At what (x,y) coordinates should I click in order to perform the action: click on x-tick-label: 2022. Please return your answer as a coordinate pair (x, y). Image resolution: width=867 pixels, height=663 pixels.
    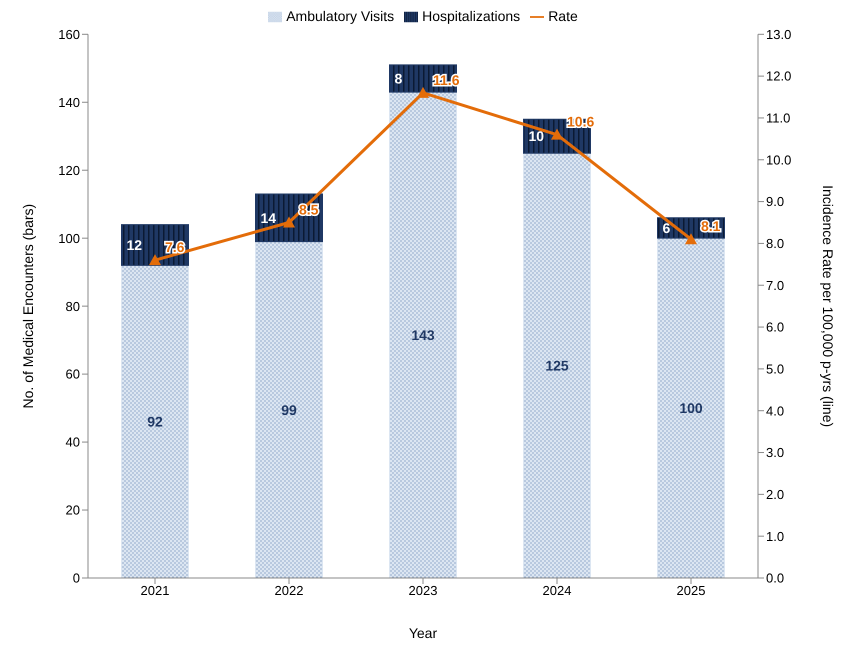
    Looking at the image, I should click on (289, 590).